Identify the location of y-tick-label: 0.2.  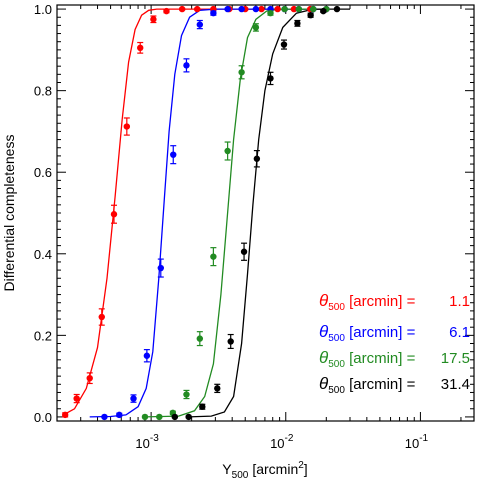
(43, 335).